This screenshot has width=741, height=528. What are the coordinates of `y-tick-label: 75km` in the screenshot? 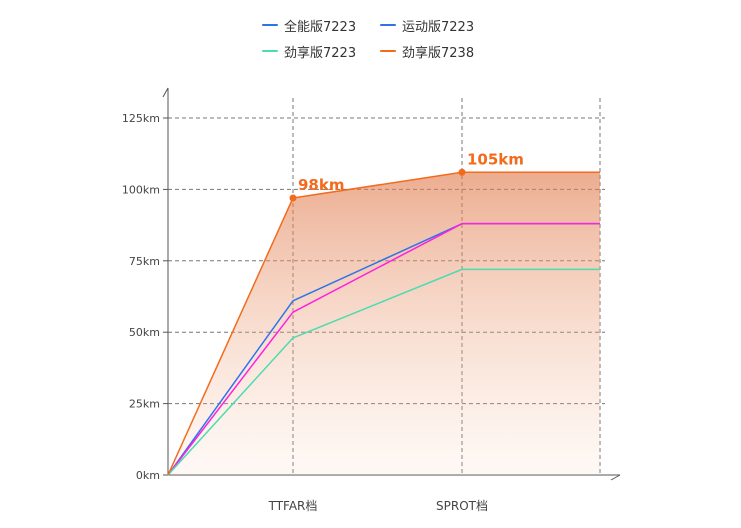 It's located at (144, 261).